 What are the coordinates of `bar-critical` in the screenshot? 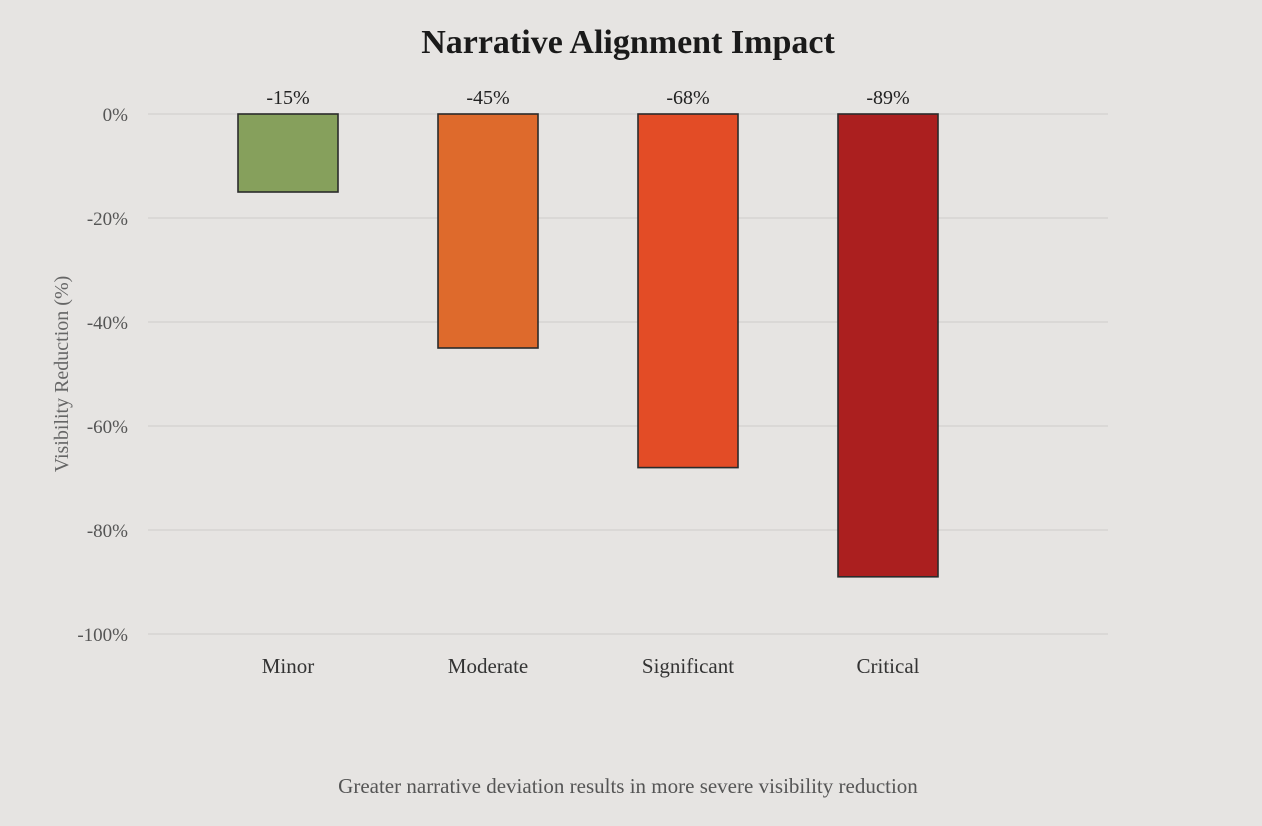 It's located at (888, 345).